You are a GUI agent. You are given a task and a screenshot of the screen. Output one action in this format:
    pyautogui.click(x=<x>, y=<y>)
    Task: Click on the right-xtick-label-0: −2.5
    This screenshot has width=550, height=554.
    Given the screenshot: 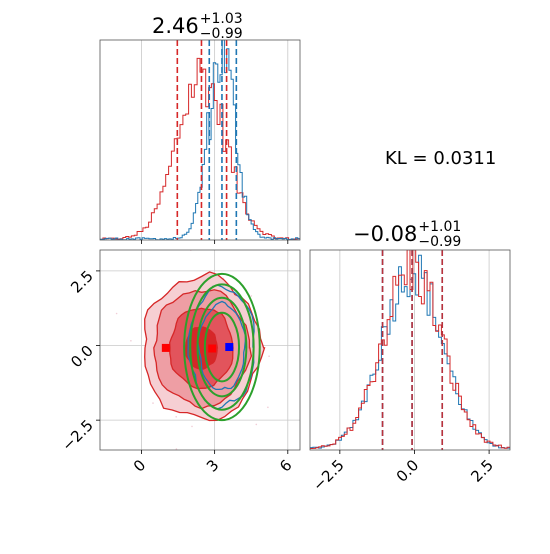 What is the action you would take?
    pyautogui.click(x=328, y=475)
    